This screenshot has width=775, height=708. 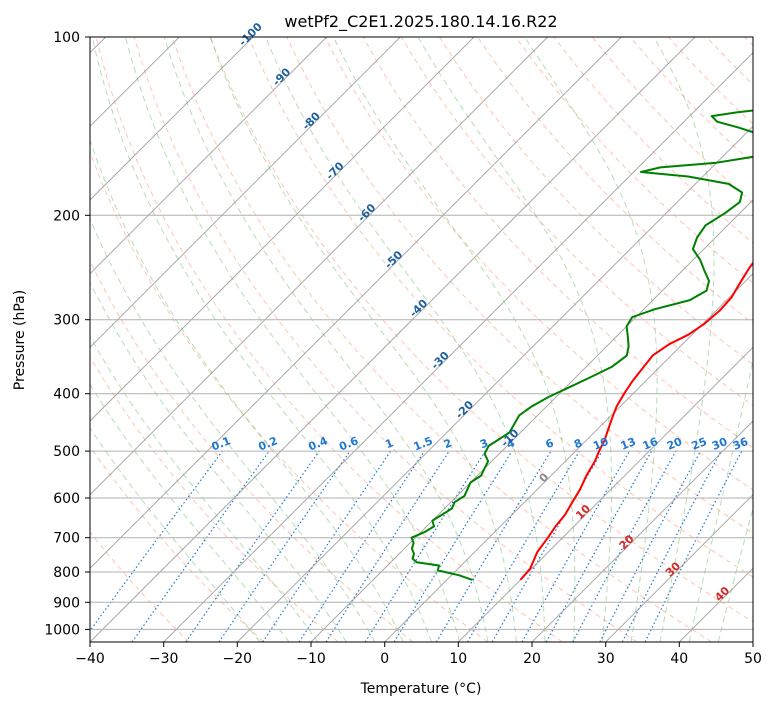 I want to click on y-tick-label: 400, so click(x=66, y=395).